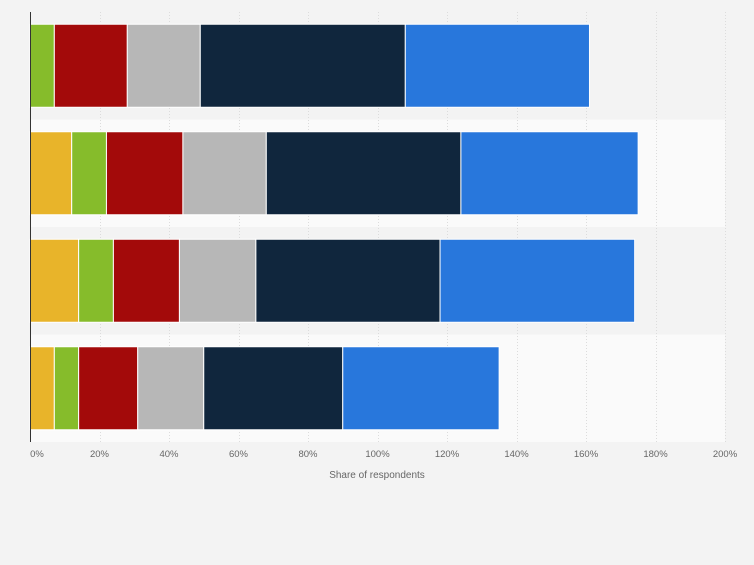 The width and height of the screenshot is (754, 565). I want to click on x-tick-label: 20%, so click(100, 454).